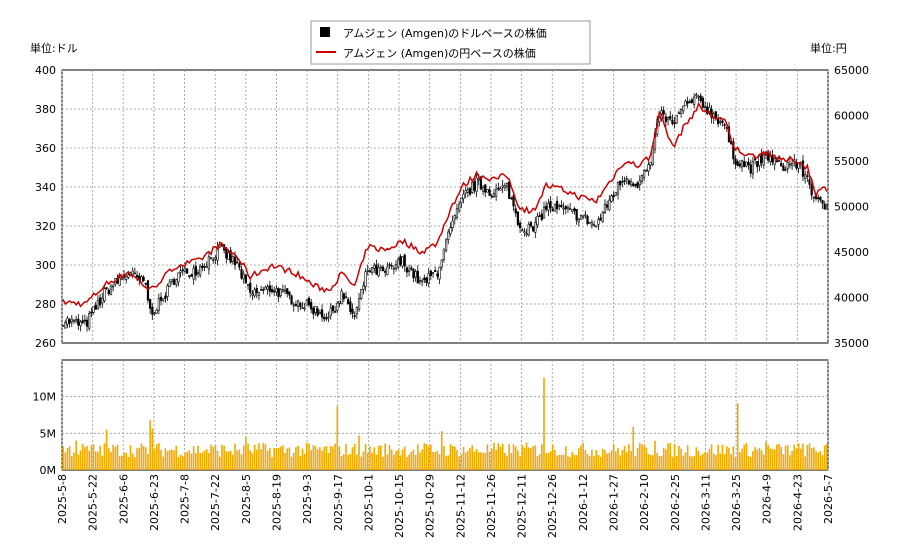 This screenshot has height=554, width=900. Describe the element at coordinates (445, 33) in the screenshot. I see `legend-label-usd: アムジェン (Amgen)のドルベースの株価` at that location.